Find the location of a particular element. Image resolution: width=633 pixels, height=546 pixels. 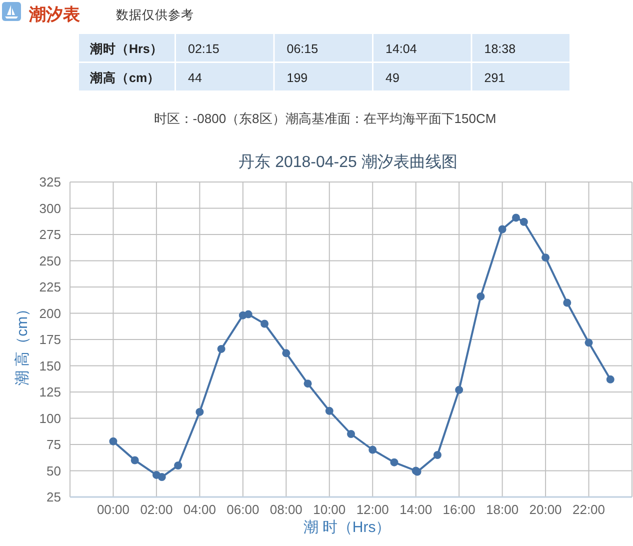

x-tick-label: 00:00 is located at coordinates (113, 509).